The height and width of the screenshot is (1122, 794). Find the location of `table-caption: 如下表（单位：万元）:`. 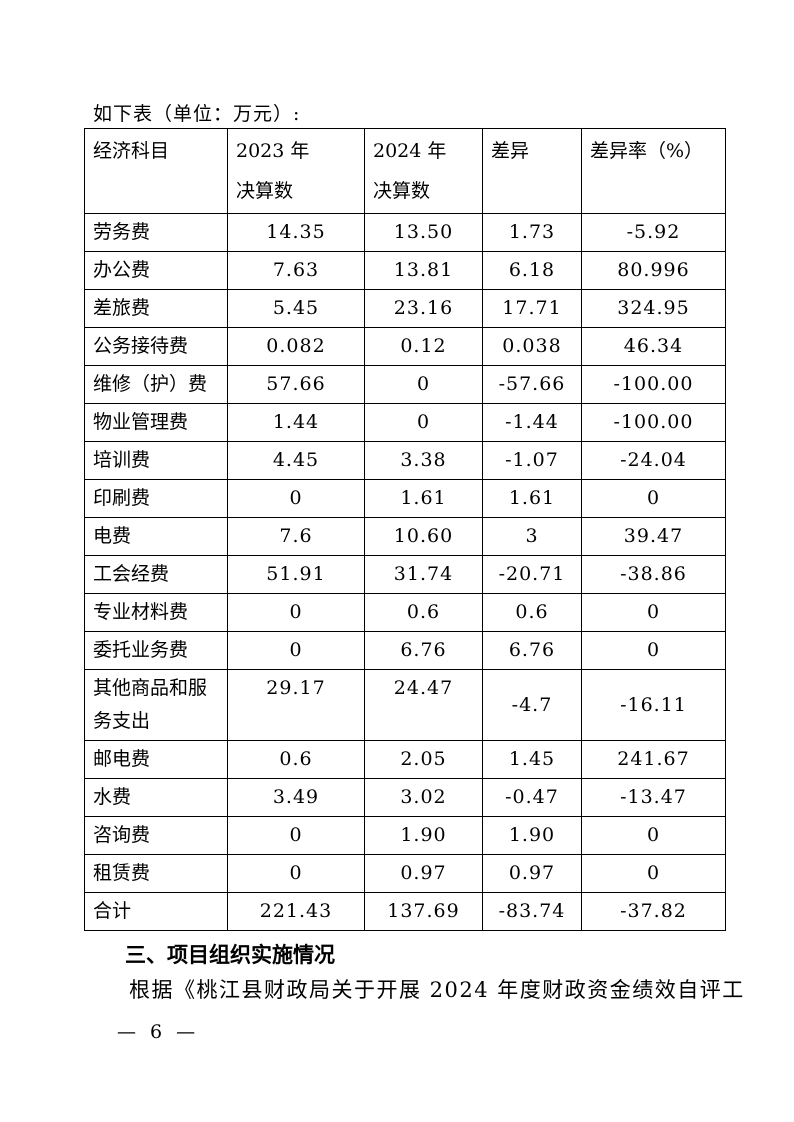

table-caption: 如下表（单位：万元）: is located at coordinates (197, 114).